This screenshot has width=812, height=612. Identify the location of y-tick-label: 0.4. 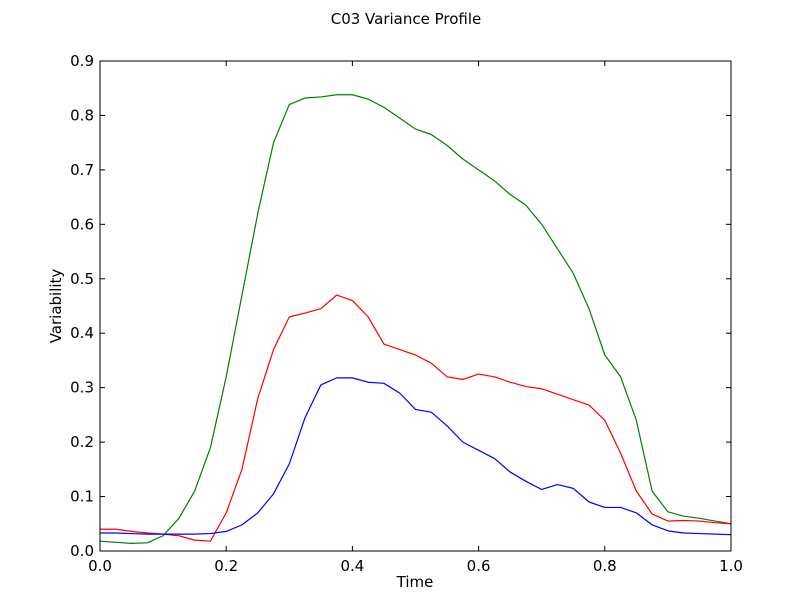
(82, 333).